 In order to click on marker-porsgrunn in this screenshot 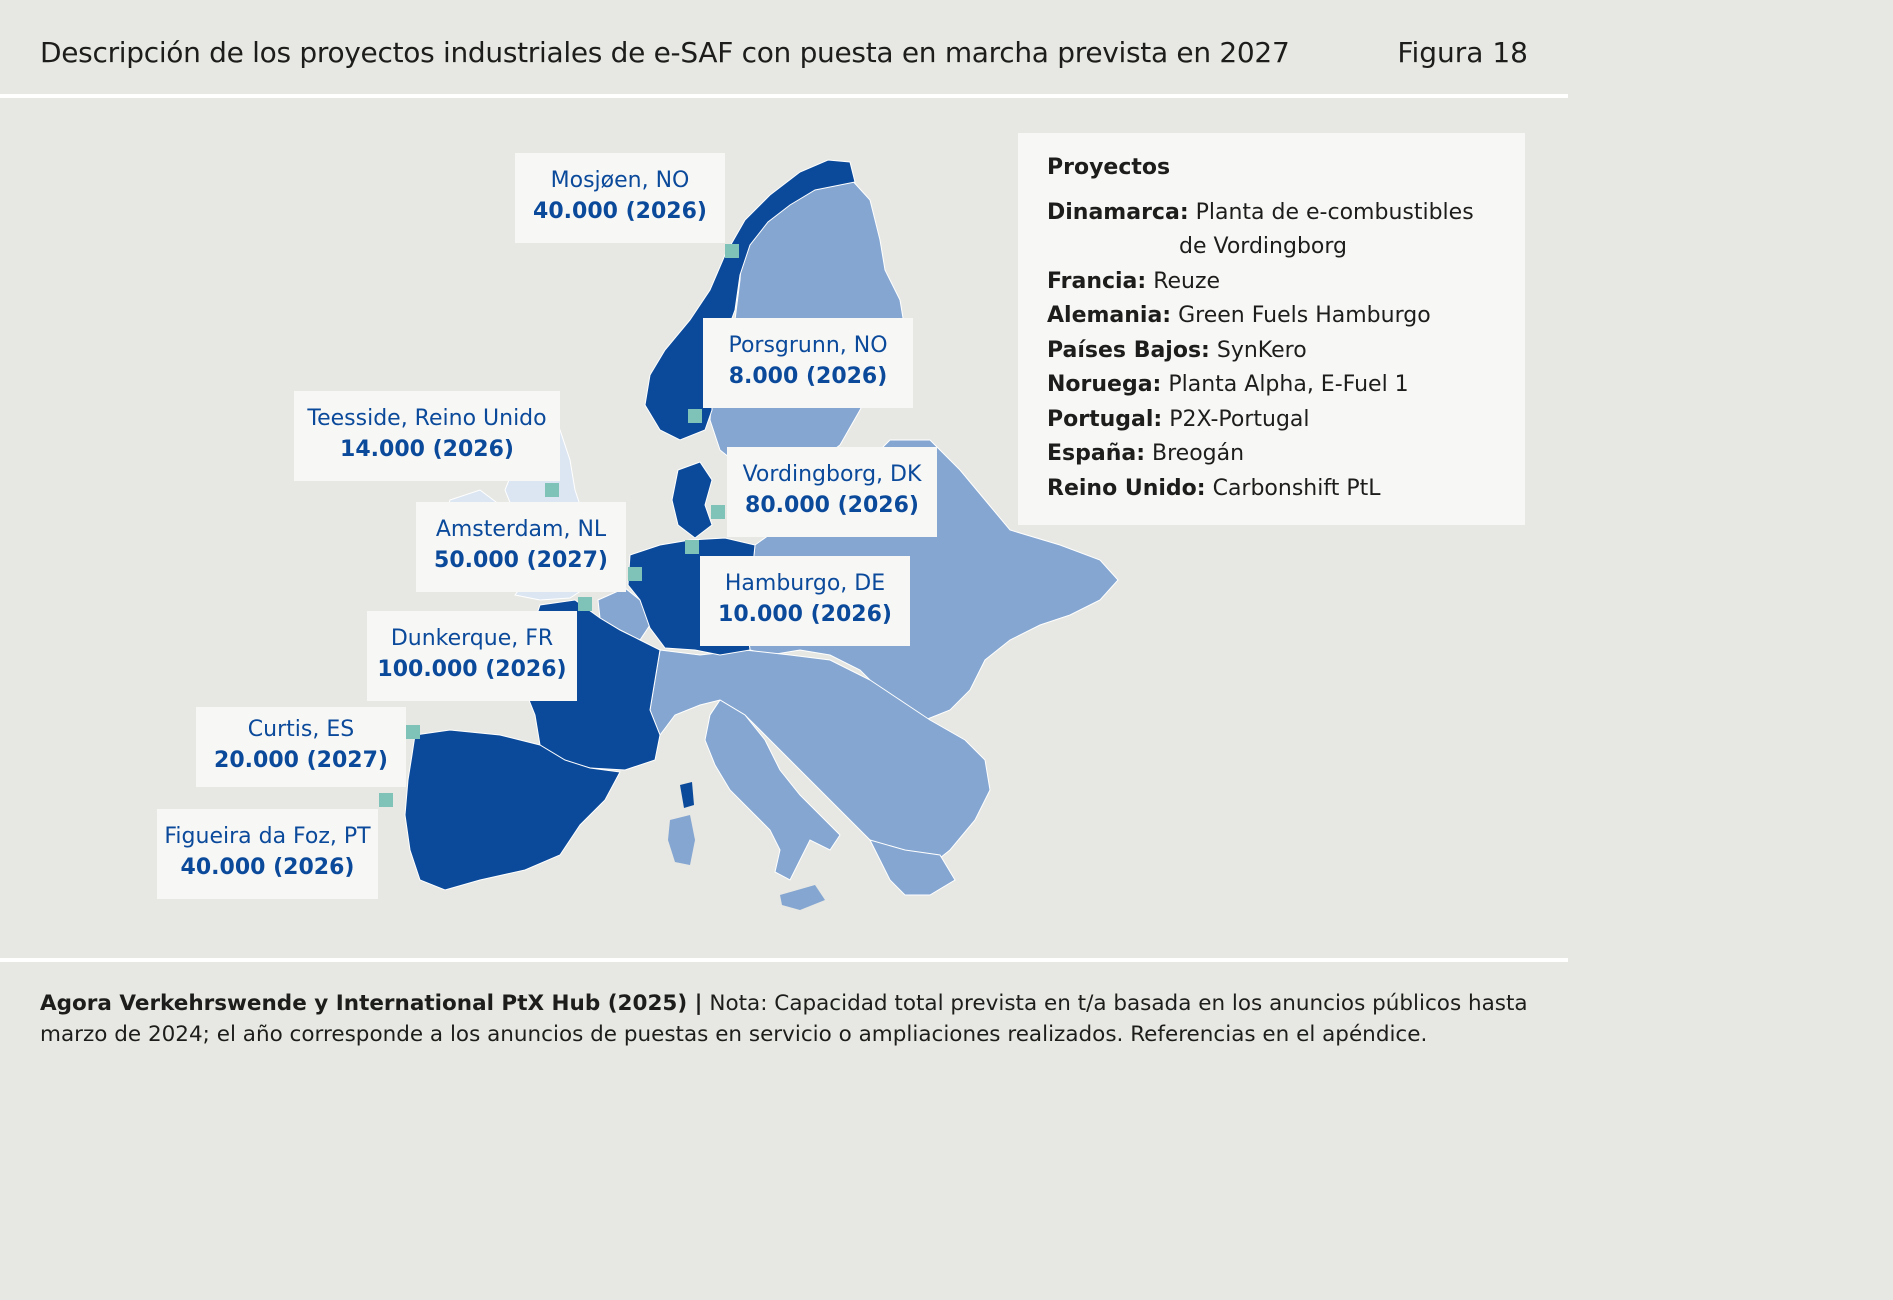, I will do `click(695, 416)`.